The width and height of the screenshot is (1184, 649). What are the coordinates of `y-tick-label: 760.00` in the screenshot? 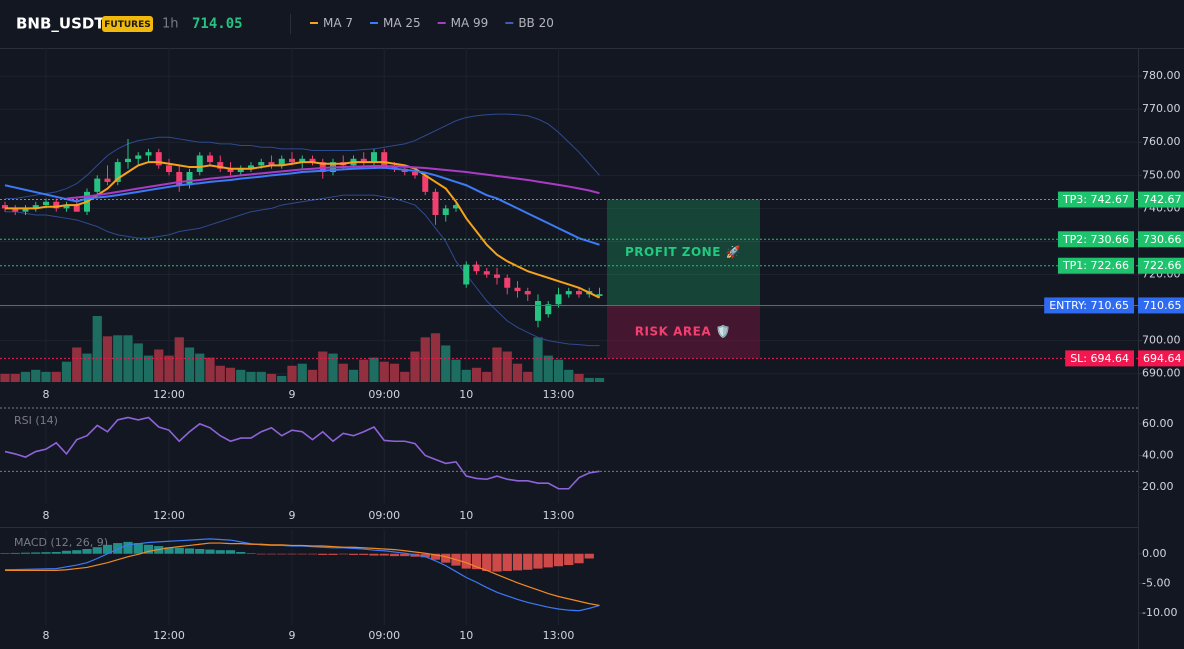 It's located at (1161, 141).